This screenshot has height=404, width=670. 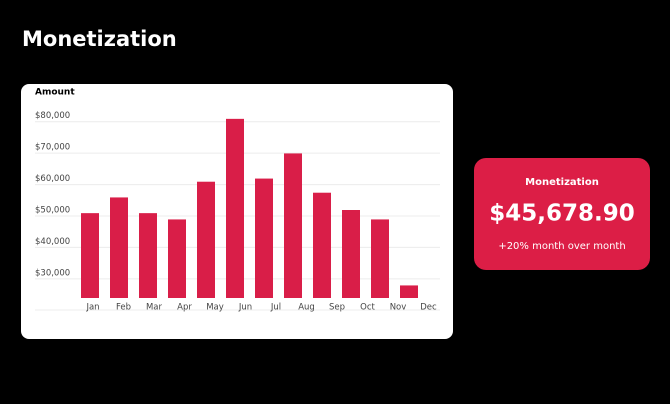 I want to click on stat-value: $45,678.90, so click(x=562, y=214).